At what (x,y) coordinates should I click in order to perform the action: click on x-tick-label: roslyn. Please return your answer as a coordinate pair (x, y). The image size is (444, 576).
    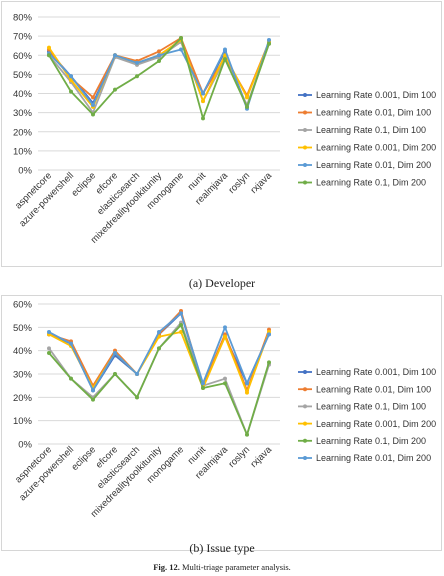
    Looking at the image, I should click on (239, 457).